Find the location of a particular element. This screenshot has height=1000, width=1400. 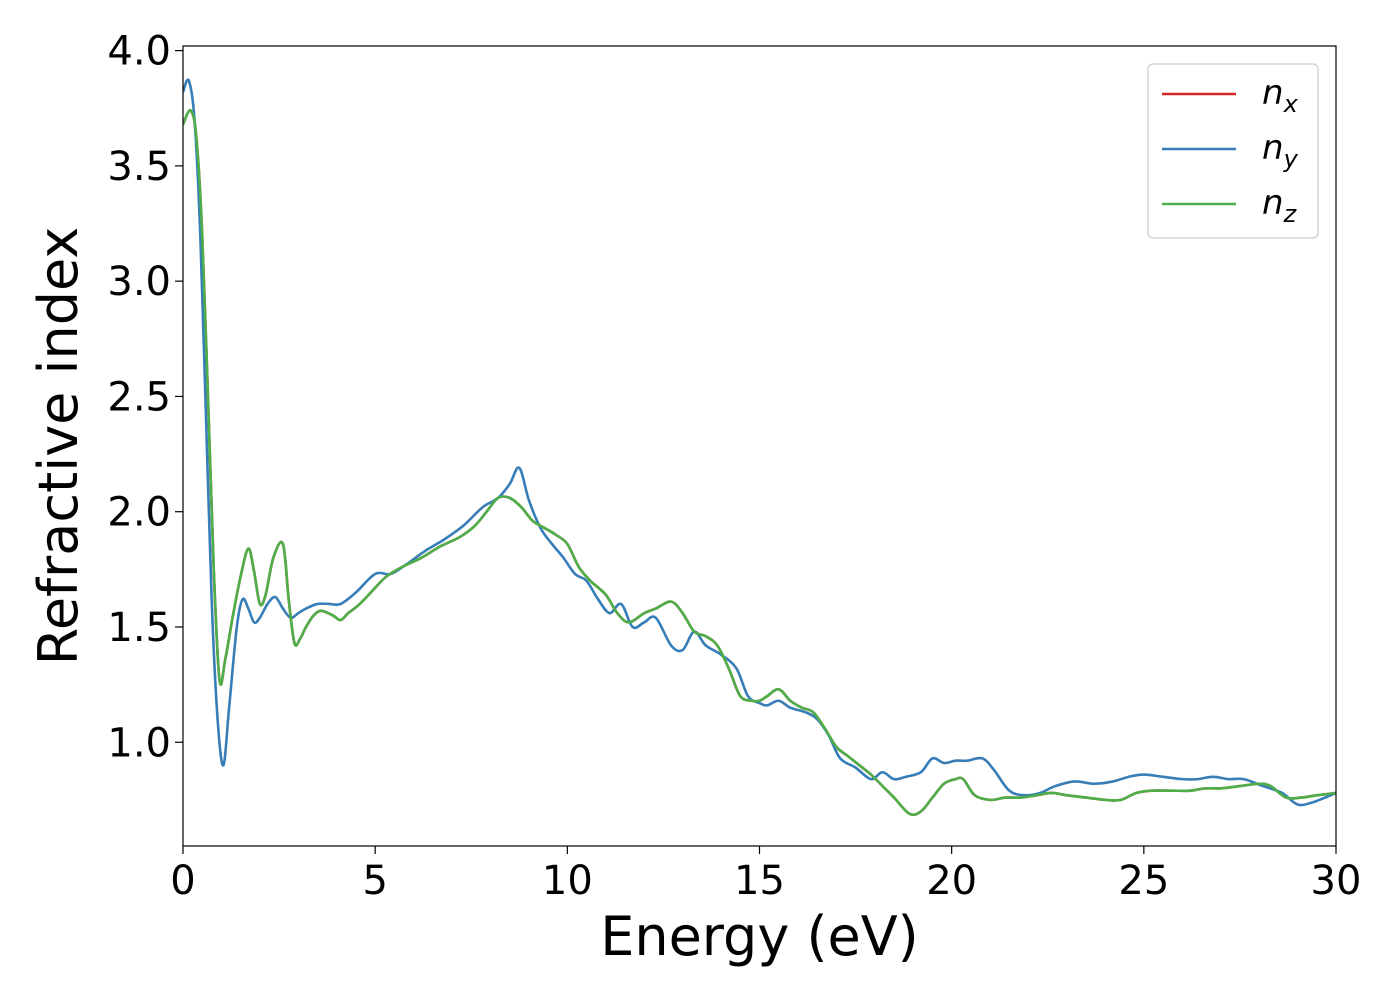

legend-label-nz: nz is located at coordinates (1280, 205).